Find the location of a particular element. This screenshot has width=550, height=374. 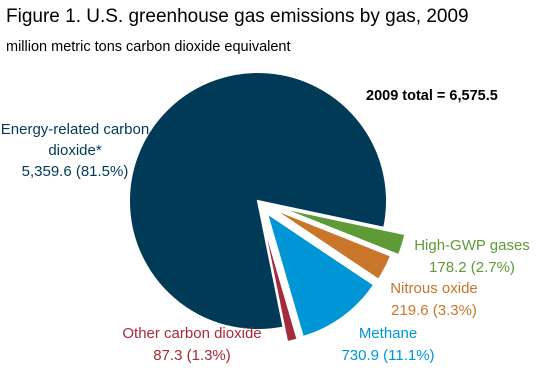

slice-label: Other carbon dioxide is located at coordinates (192, 333).